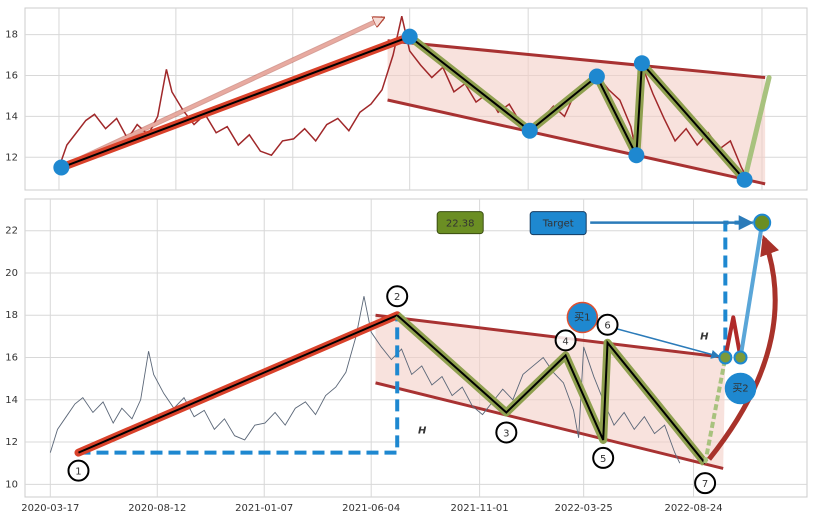 This screenshot has height=520, width=822. What do you see at coordinates (762, 222) in the screenshot?
I see `target-point` at bounding box center [762, 222].